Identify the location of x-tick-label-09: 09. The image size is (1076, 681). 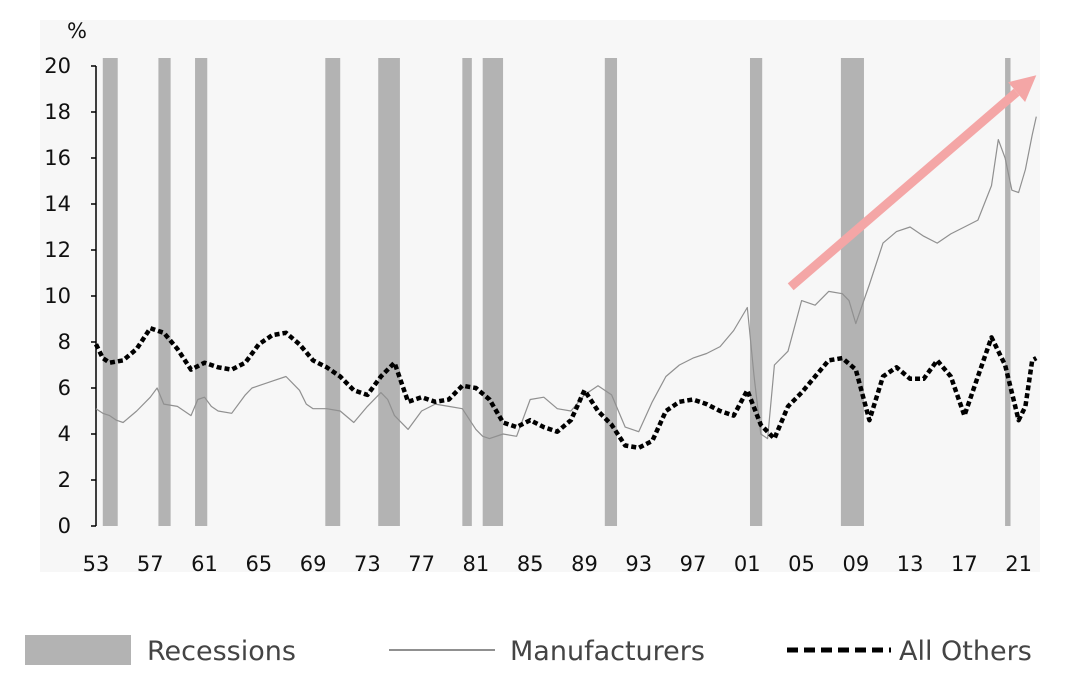
(855, 564).